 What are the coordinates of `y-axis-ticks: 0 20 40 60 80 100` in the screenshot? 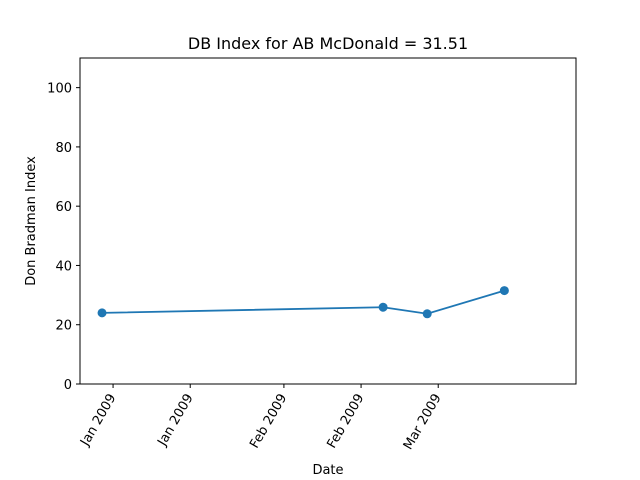 It's located at (63, 237).